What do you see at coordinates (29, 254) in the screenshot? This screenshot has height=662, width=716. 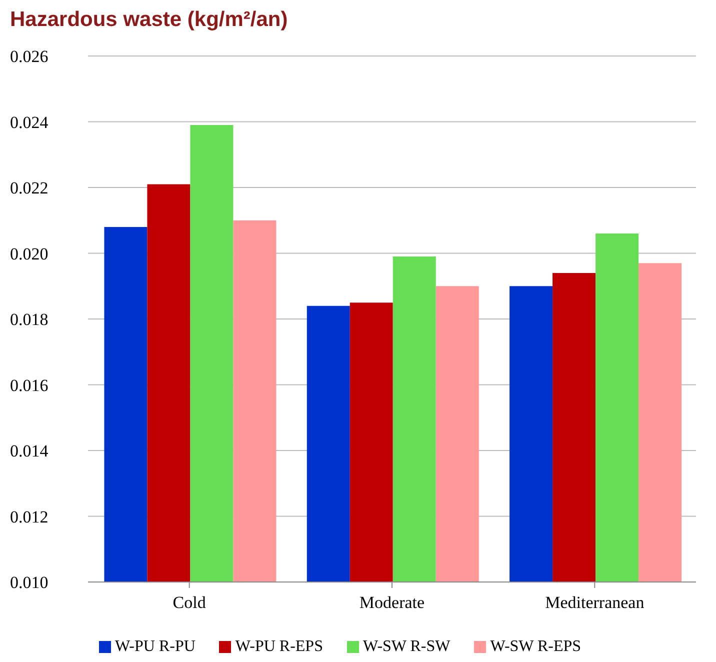 I see `y-tick-label: 0.020` at bounding box center [29, 254].